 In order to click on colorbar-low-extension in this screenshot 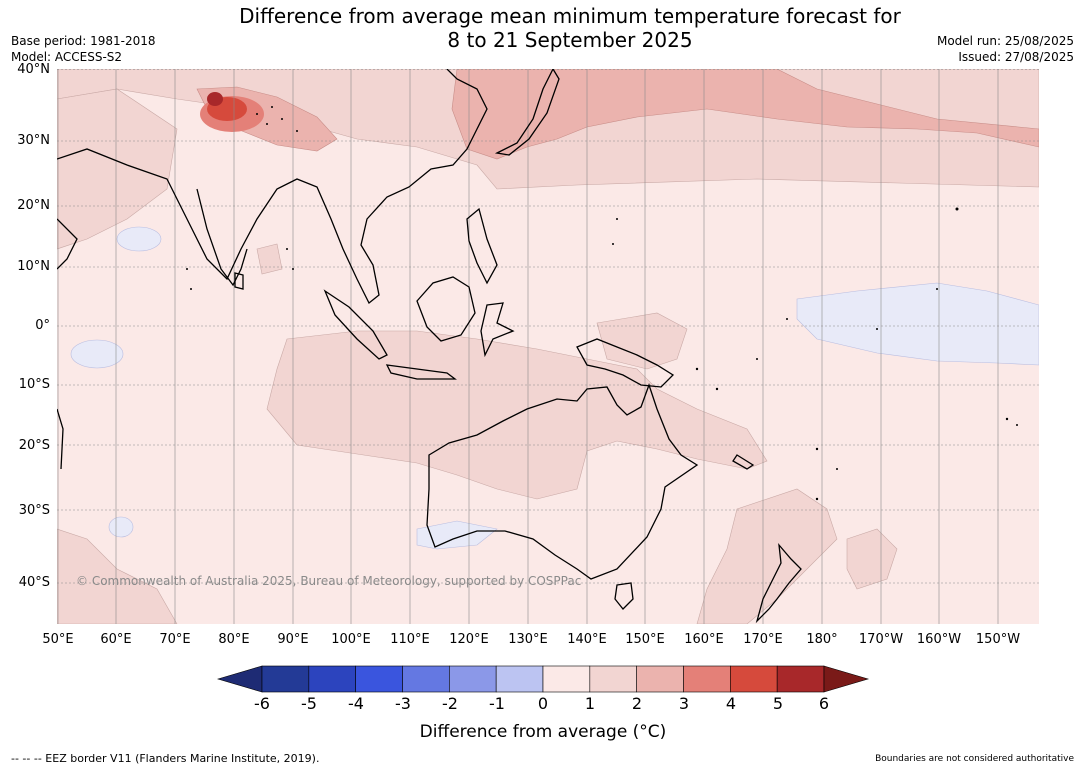, I will do `click(239, 679)`.